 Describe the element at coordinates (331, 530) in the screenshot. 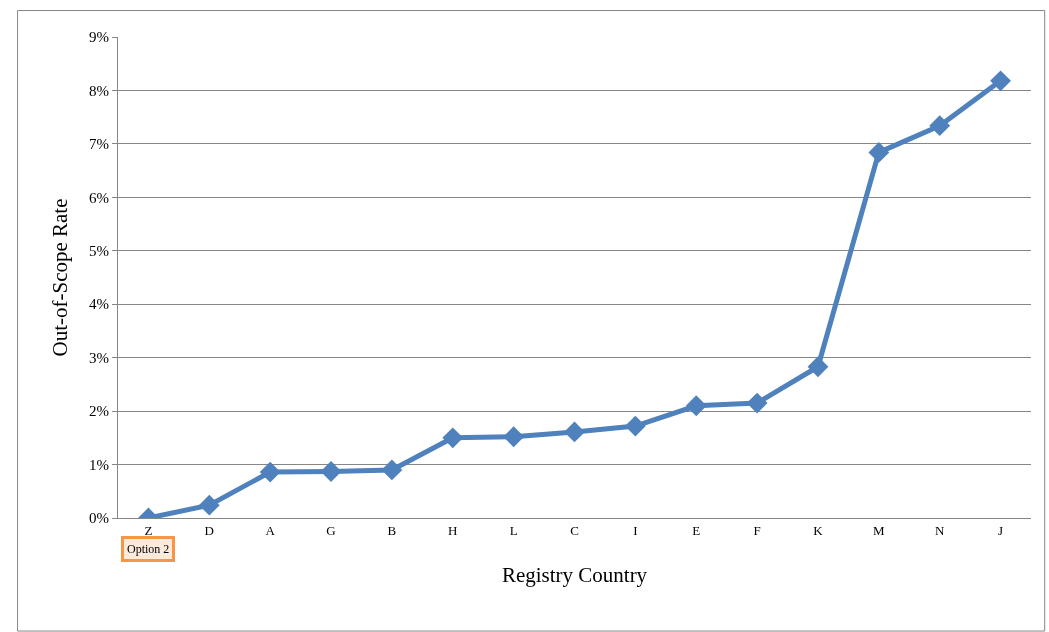

I see `x-tick-label: G` at that location.